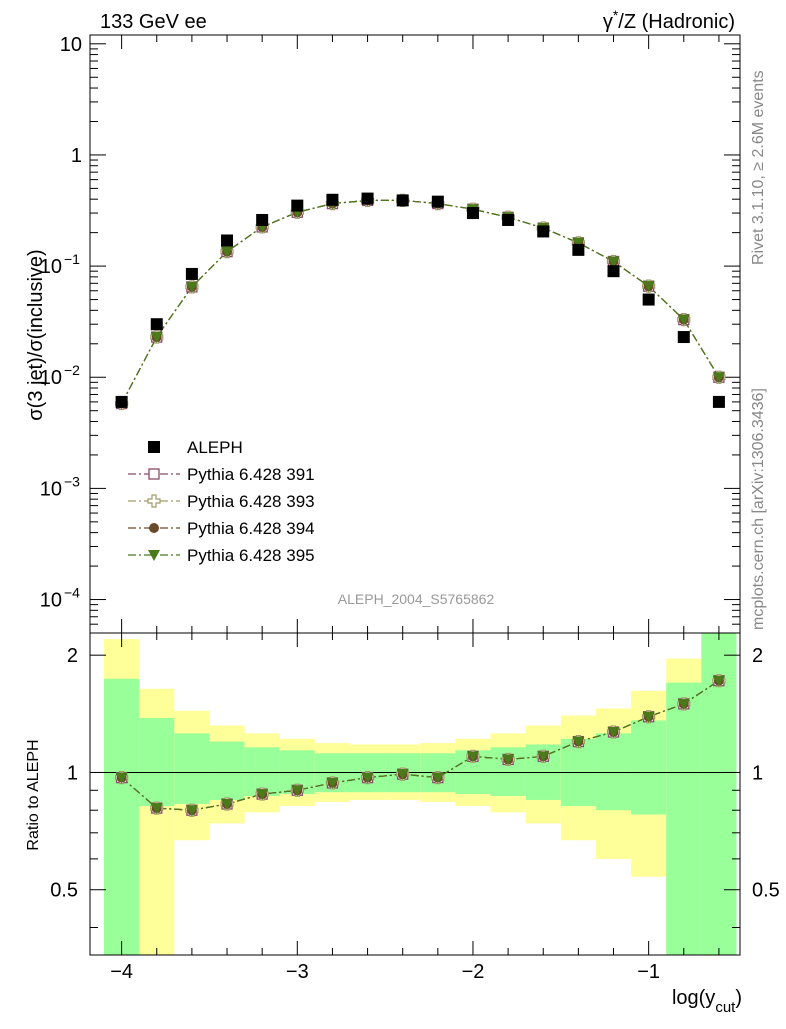 This screenshot has width=786, height=1029. I want to click on rivet-label: Rivet 3.1.10, ≥ 2.6M events, so click(758, 167).